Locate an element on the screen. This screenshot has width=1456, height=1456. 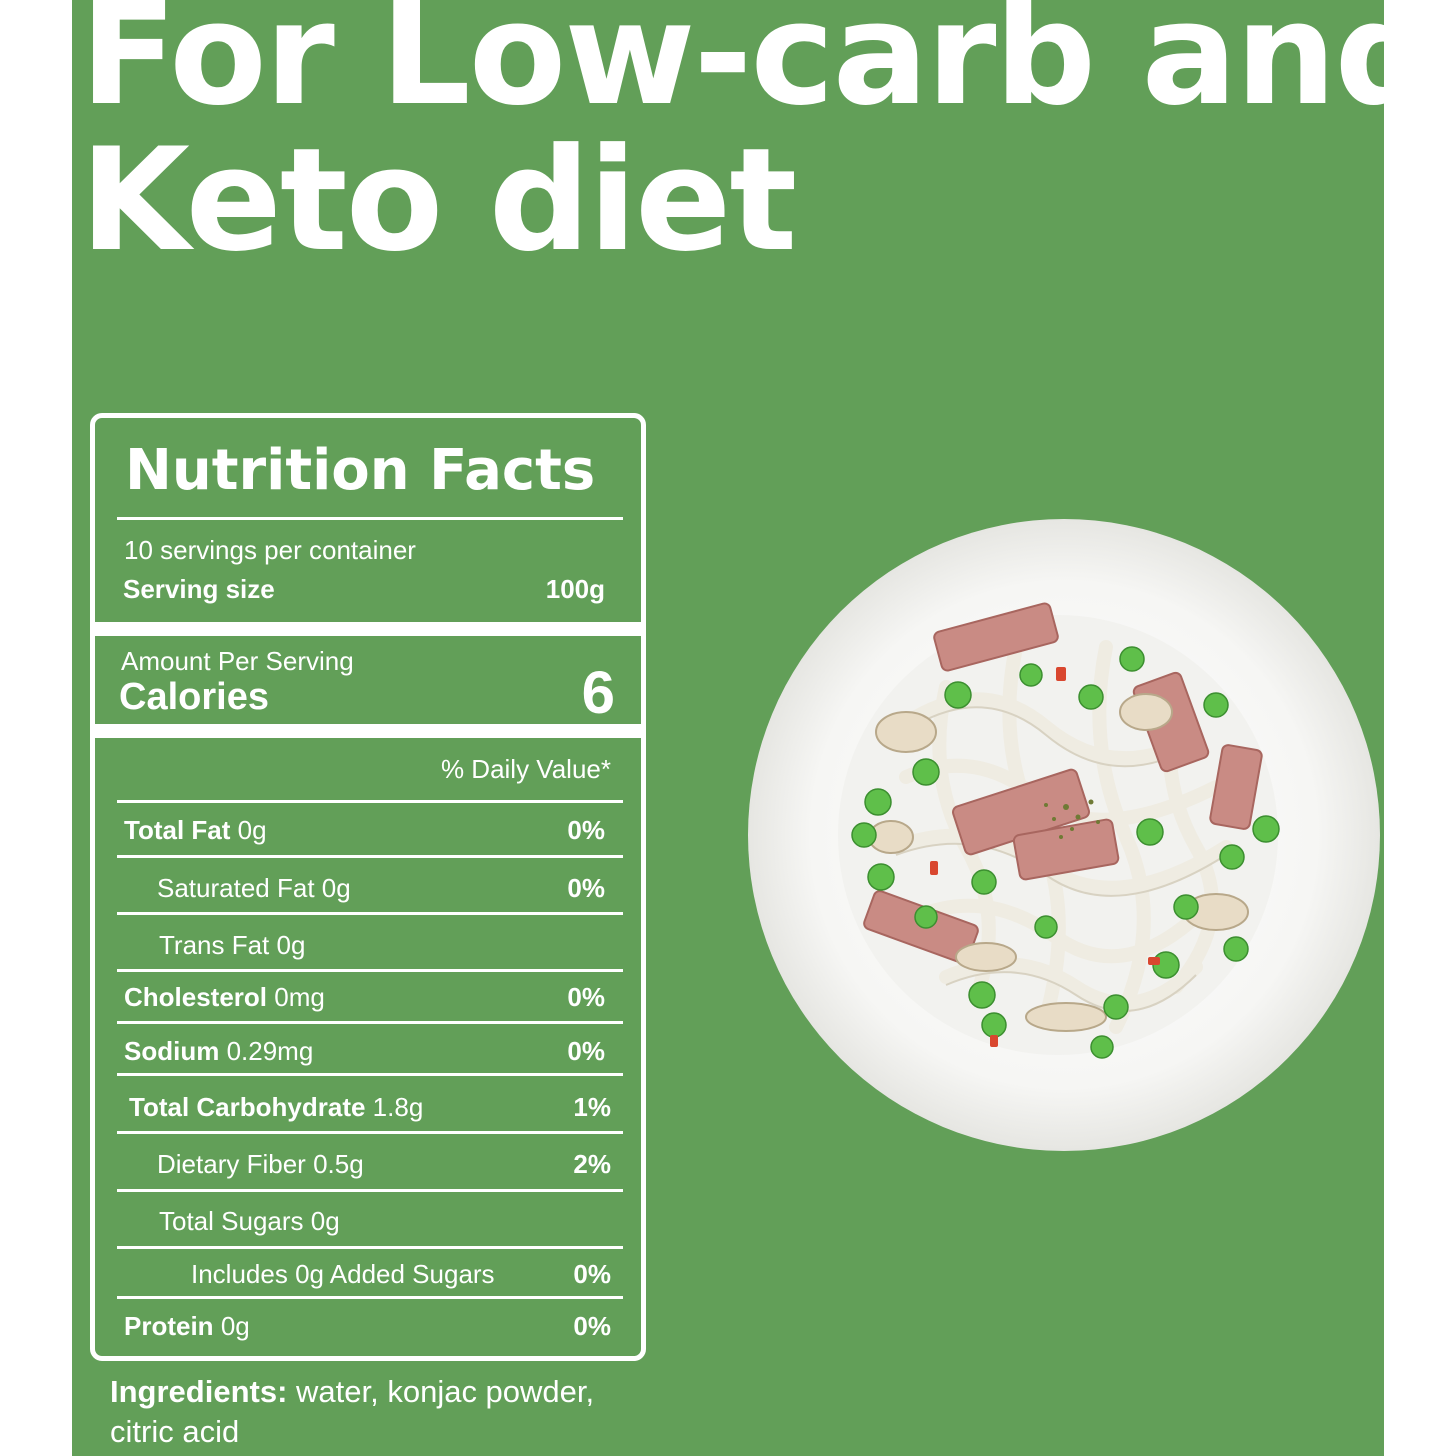
nutrient-name: Trans Fat is located at coordinates (214, 945).